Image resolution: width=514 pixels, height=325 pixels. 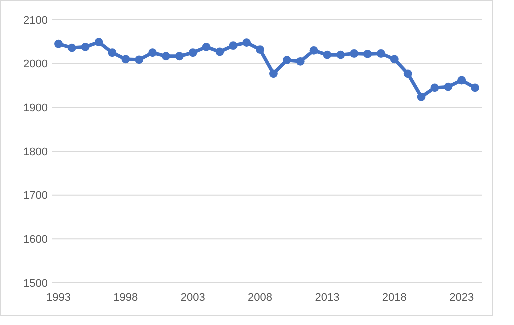 What do you see at coordinates (126, 298) in the screenshot?
I see `x-tick-label: 1998` at bounding box center [126, 298].